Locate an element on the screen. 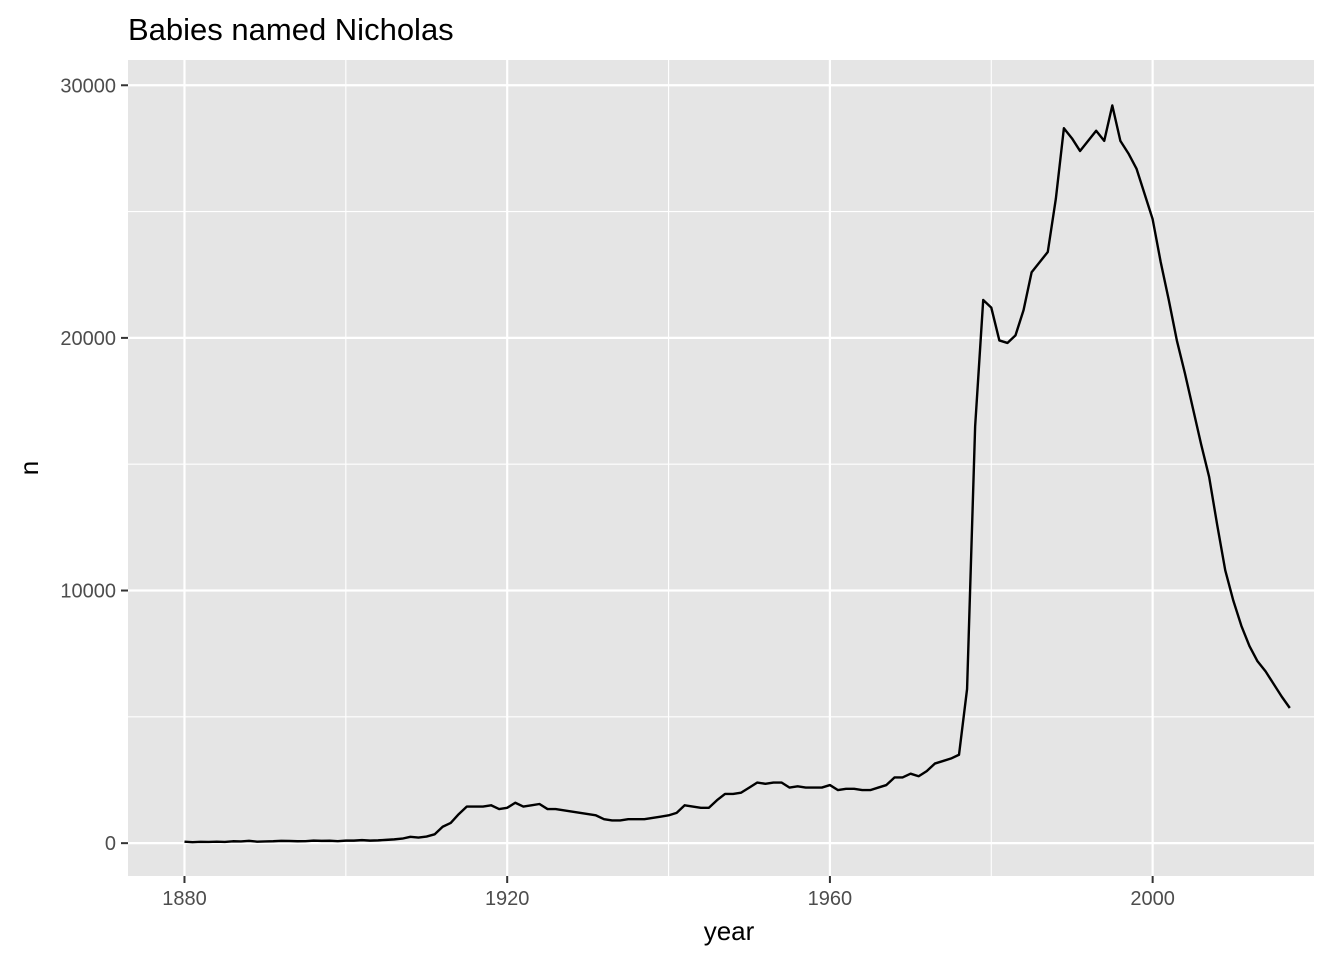  y-tick-label: 30000 is located at coordinates (88, 86).